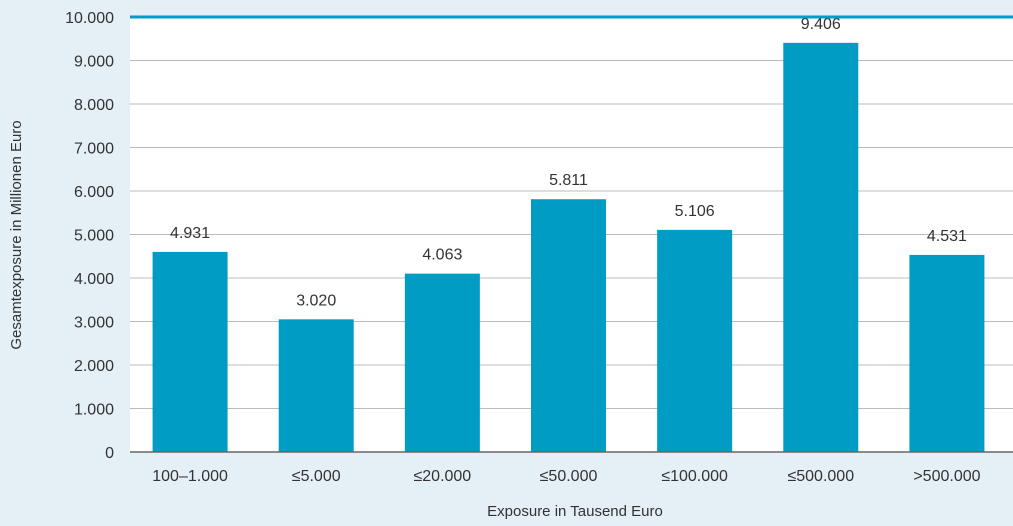 Image resolution: width=1013 pixels, height=526 pixels. Describe the element at coordinates (190, 233) in the screenshot. I see `data-label: 4.931` at that location.